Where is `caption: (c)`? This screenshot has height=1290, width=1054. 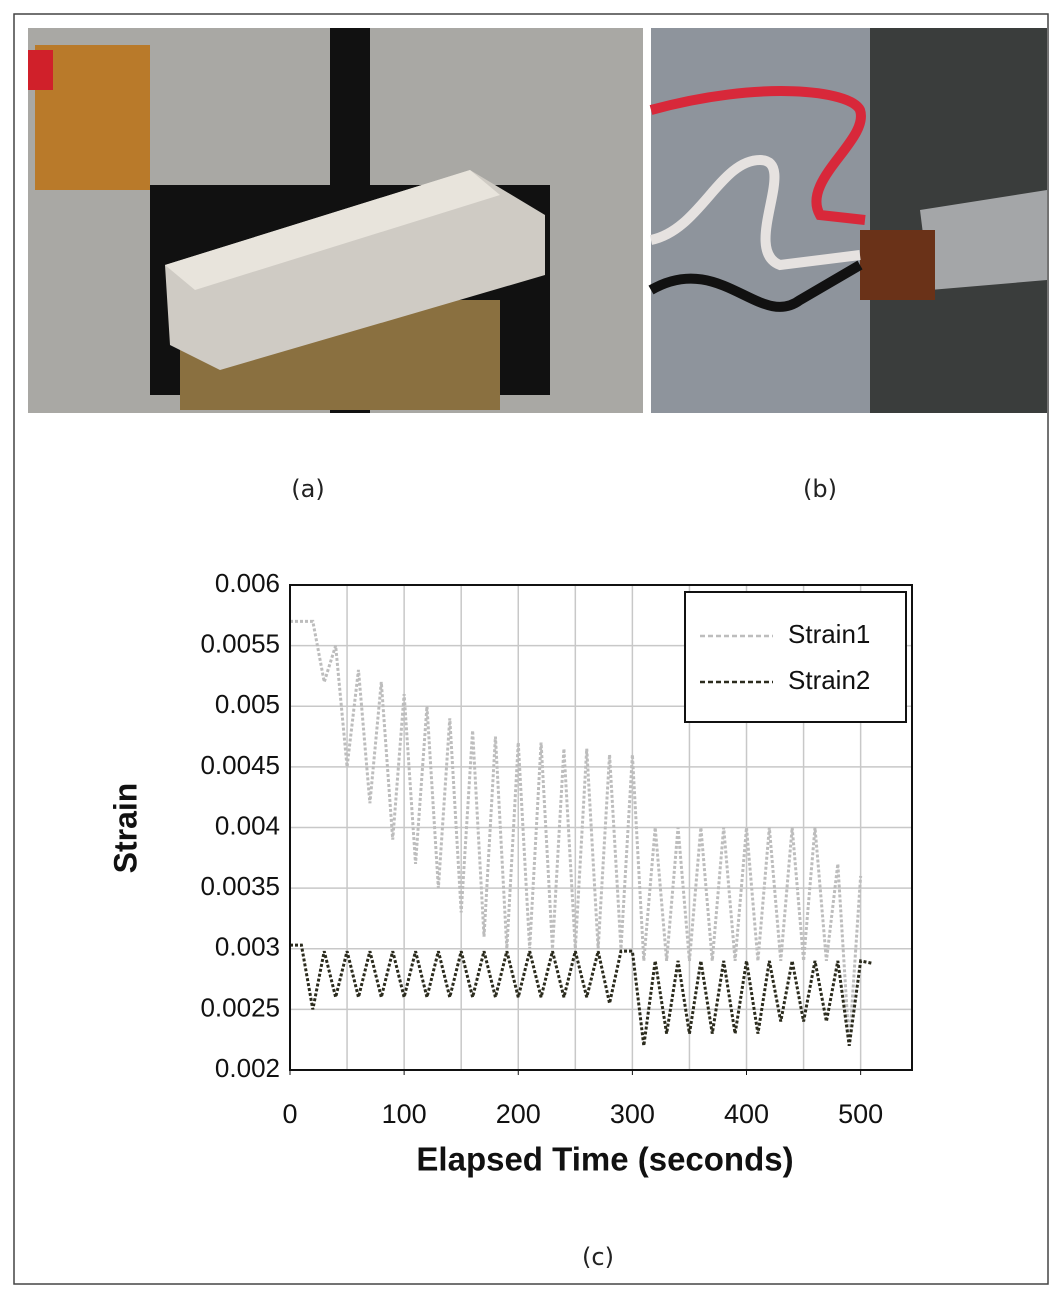 caption: (c) is located at coordinates (598, 1257).